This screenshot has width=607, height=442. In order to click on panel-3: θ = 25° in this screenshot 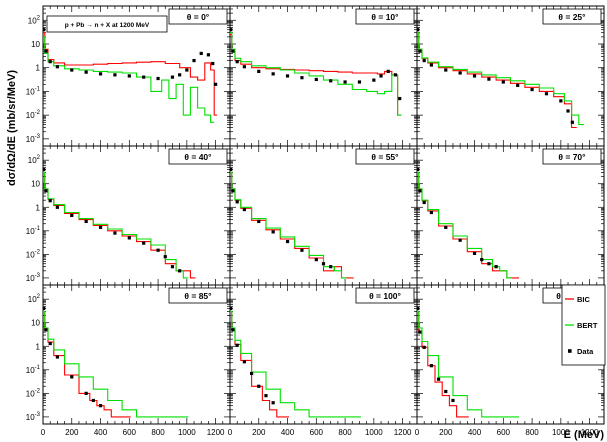, I will do `click(510, 76)`.